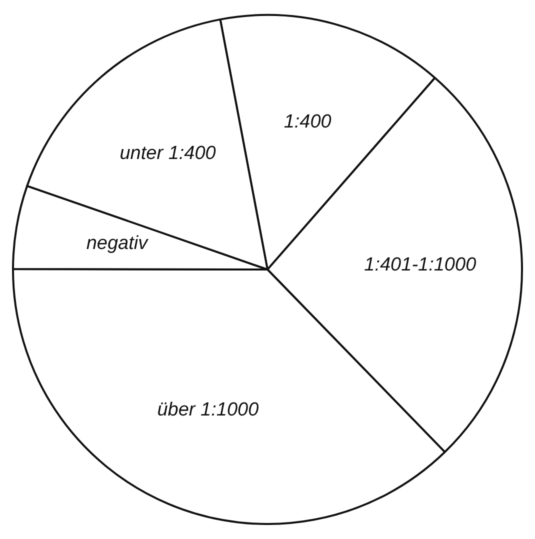 The height and width of the screenshot is (539, 535). I want to click on slice-label: über 1:1000, so click(208, 409).